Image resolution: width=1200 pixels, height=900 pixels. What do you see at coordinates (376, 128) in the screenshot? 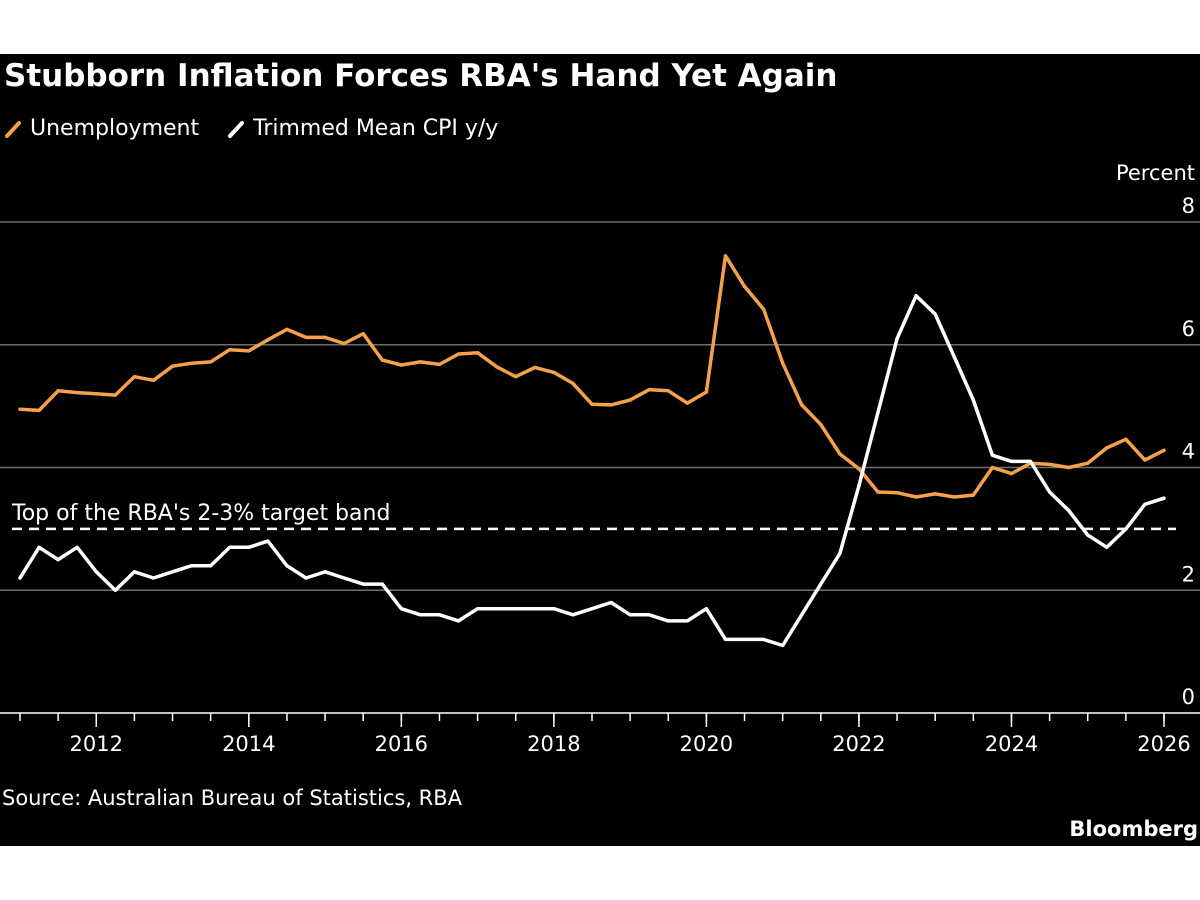
I see `legend-label-cpi: Trimmed Mean CPI y/y` at bounding box center [376, 128].